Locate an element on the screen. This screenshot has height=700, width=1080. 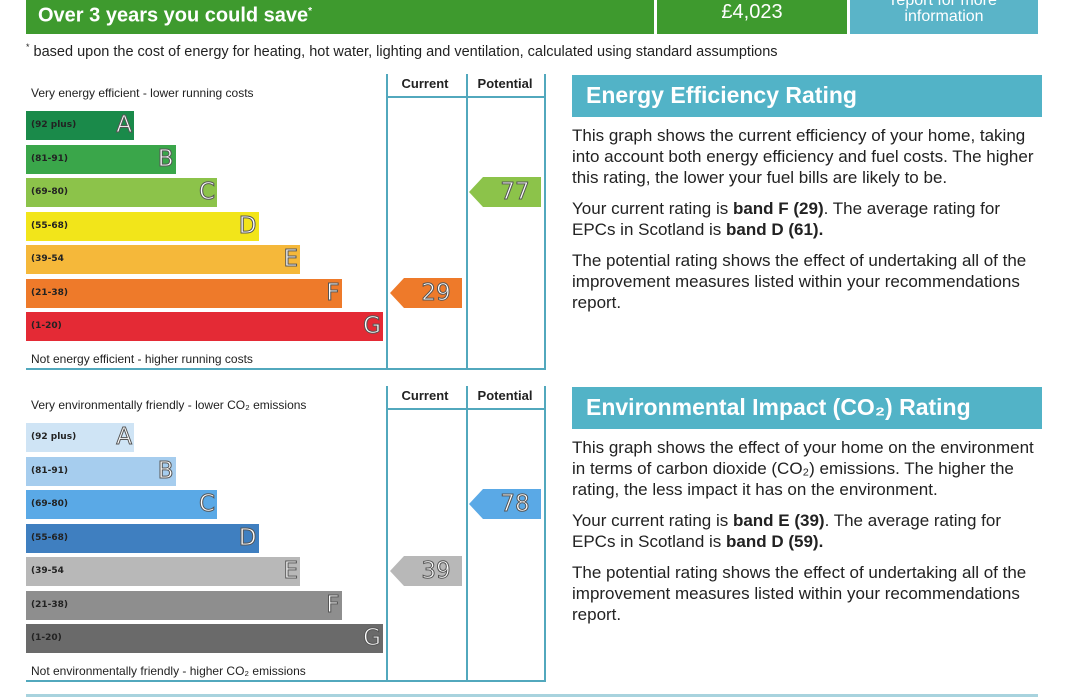
current-rating-value: 29 is located at coordinates (436, 292).